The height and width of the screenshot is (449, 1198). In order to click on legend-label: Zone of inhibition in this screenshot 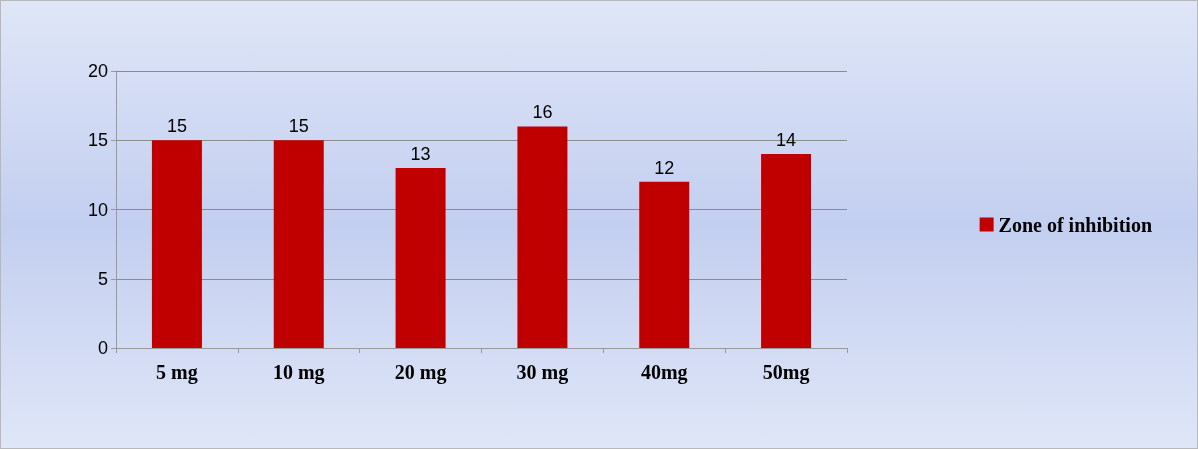, I will do `click(1075, 224)`.